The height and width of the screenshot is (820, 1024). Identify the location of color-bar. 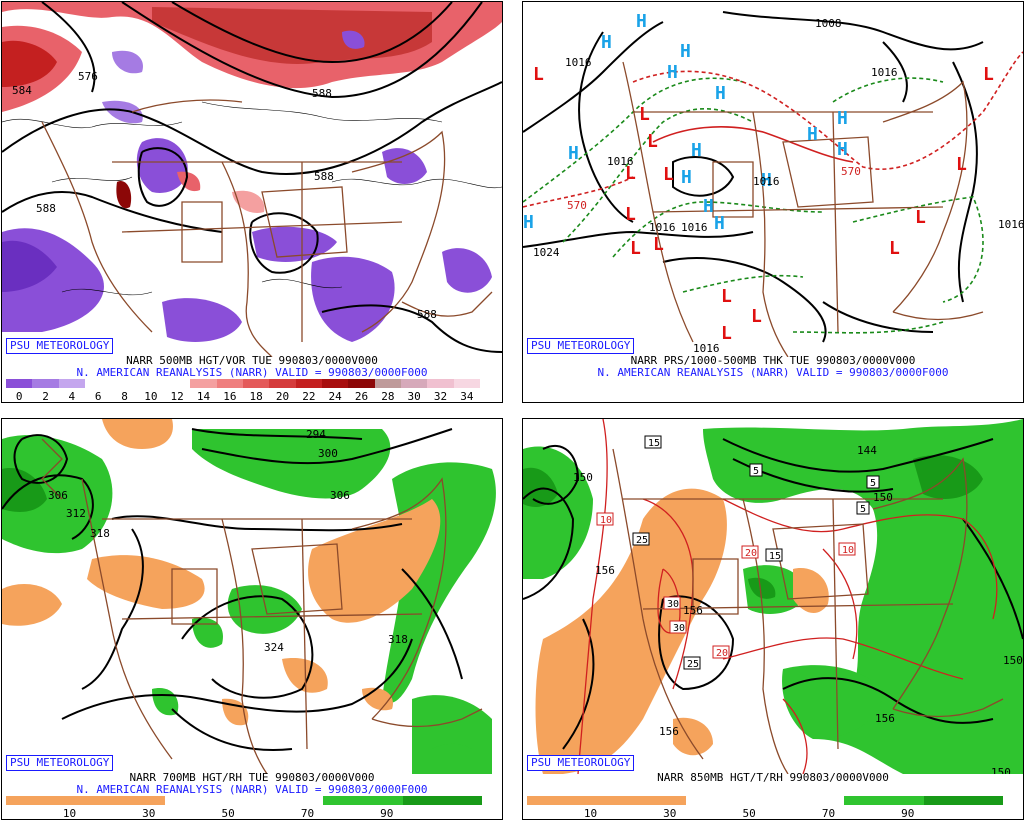
(243, 383).